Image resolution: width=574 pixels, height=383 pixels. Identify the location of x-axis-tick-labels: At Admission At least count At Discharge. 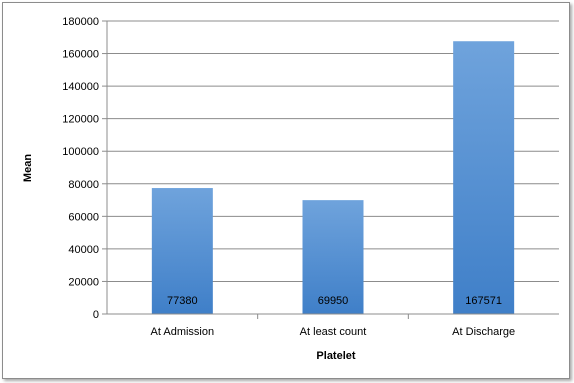
(333, 332).